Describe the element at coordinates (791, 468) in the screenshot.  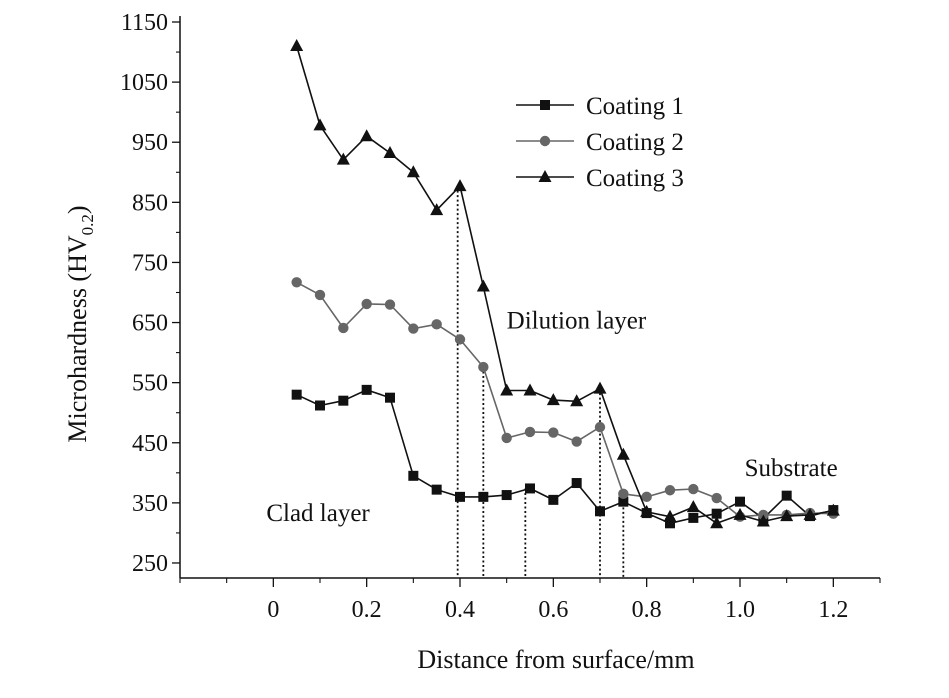
I see `annotation-label: Substrate` at that location.